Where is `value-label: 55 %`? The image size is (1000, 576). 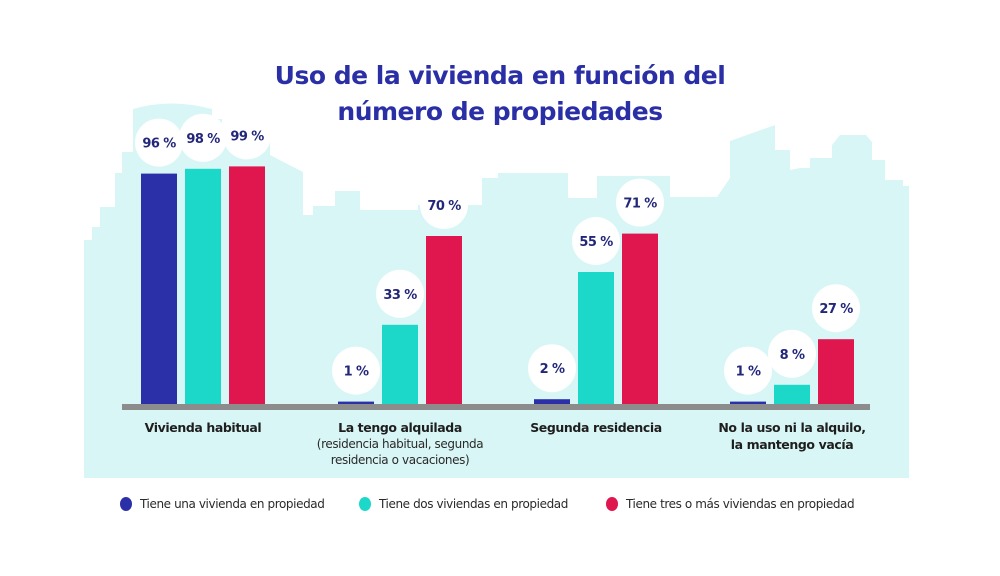 value-label: 55 % is located at coordinates (596, 242).